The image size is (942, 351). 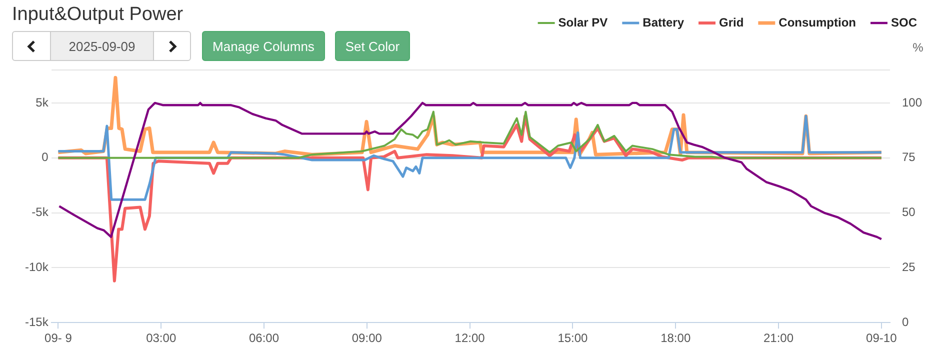 What do you see at coordinates (573, 338) in the screenshot?
I see `x-tick-label: 15:00` at bounding box center [573, 338].